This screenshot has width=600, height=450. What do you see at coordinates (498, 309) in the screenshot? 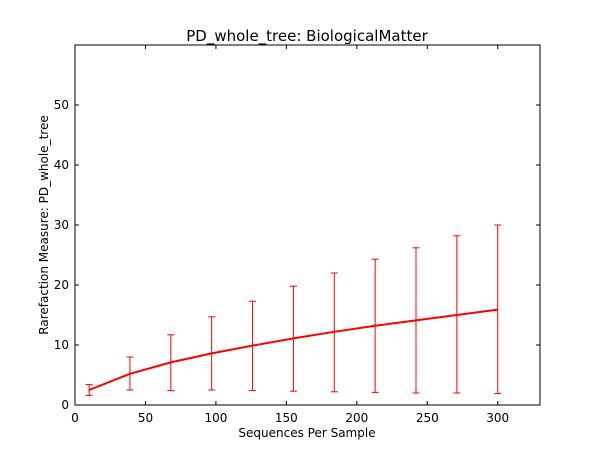
I see `error-bar` at bounding box center [498, 309].